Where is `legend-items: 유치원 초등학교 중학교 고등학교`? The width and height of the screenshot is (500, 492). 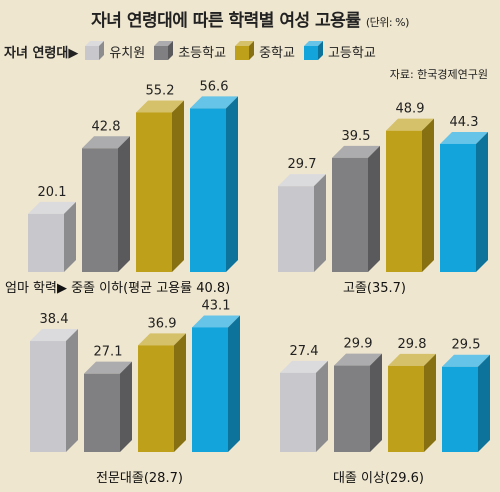
legend-items: 유치원 초등학교 중학교 고등학교 is located at coordinates (233, 51).